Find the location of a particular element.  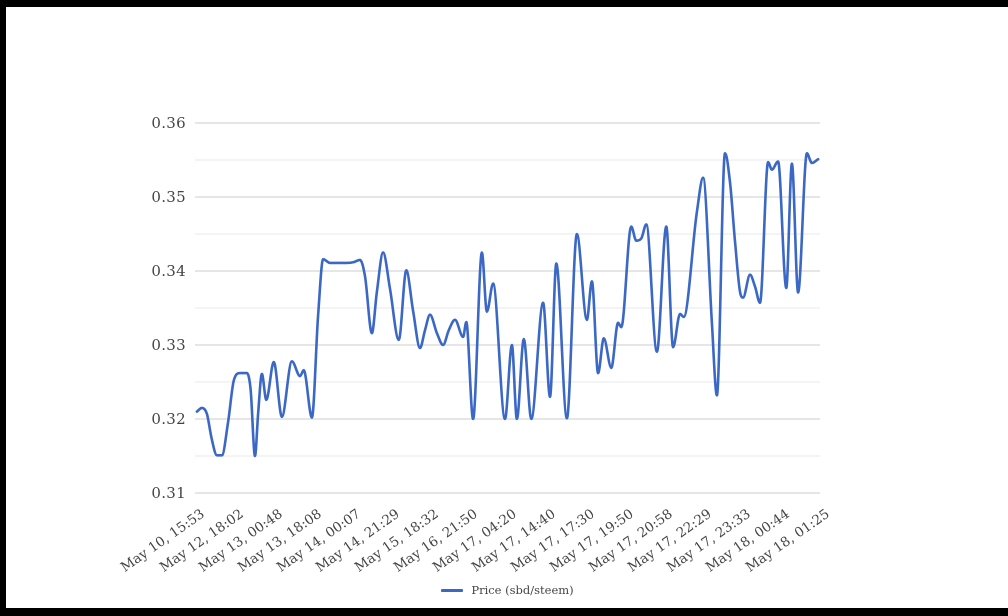

y-axis-label: 0.35 is located at coordinates (168, 197).